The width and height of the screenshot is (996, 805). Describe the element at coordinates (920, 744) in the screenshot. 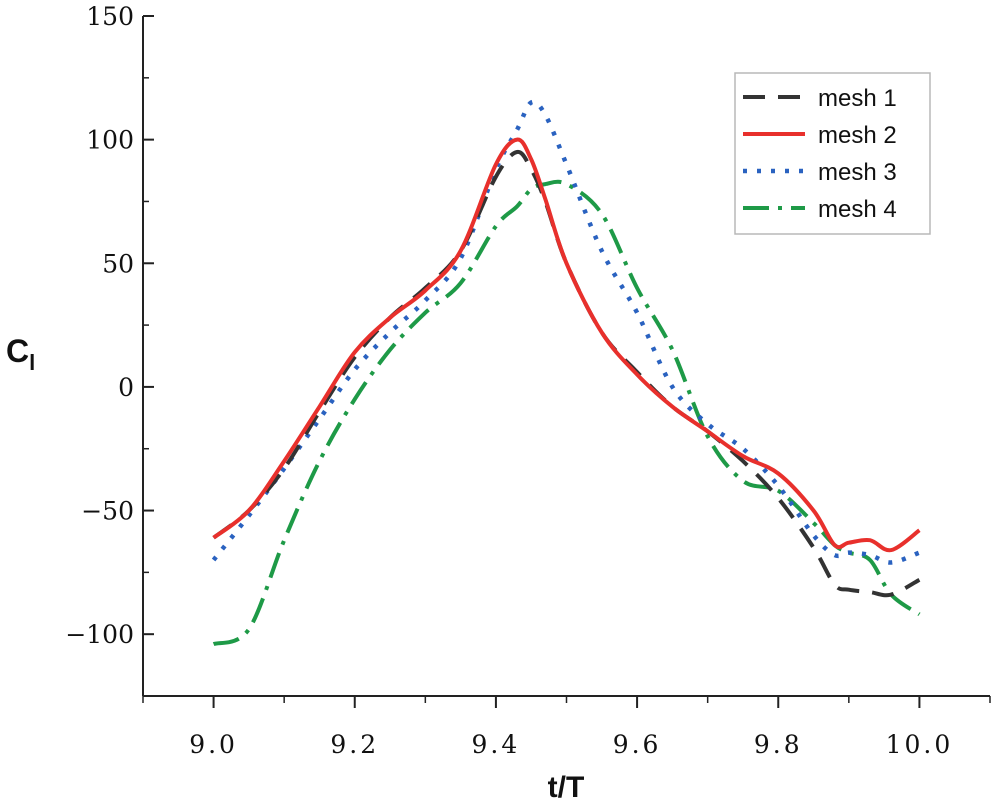

I see `x-tick-label: 10.0` at that location.